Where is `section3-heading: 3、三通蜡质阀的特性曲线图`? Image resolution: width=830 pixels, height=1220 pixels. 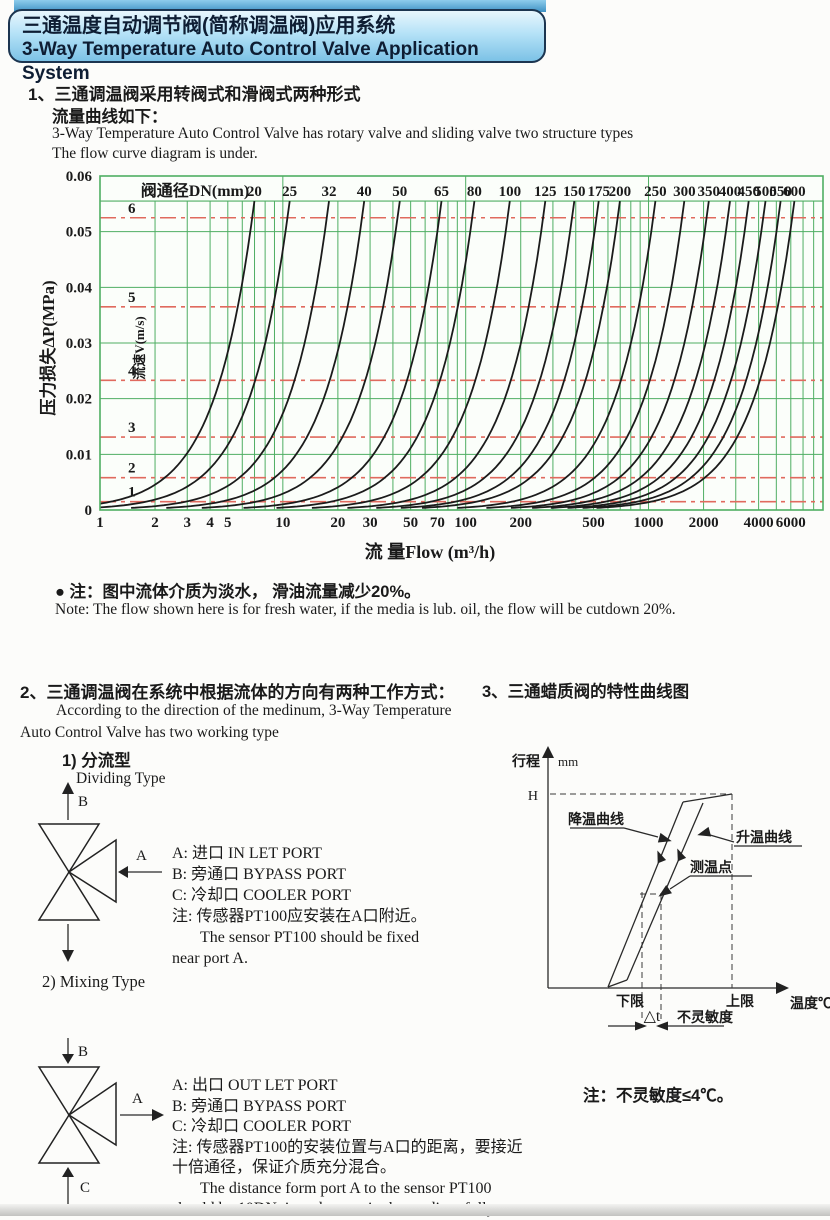 section3-heading: 3、三通蜡质阀的特性曲线图 is located at coordinates (586, 692).